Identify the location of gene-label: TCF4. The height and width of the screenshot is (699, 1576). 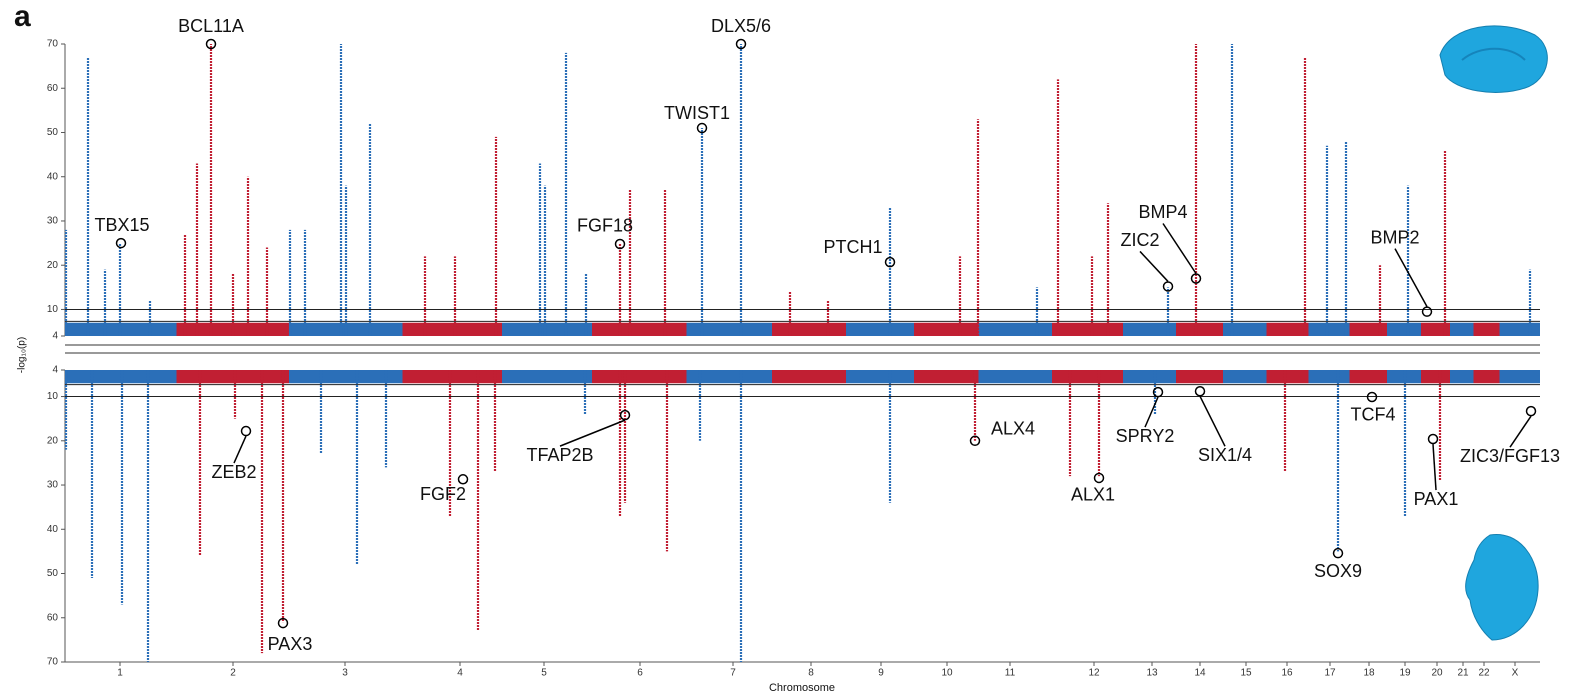
(1373, 415).